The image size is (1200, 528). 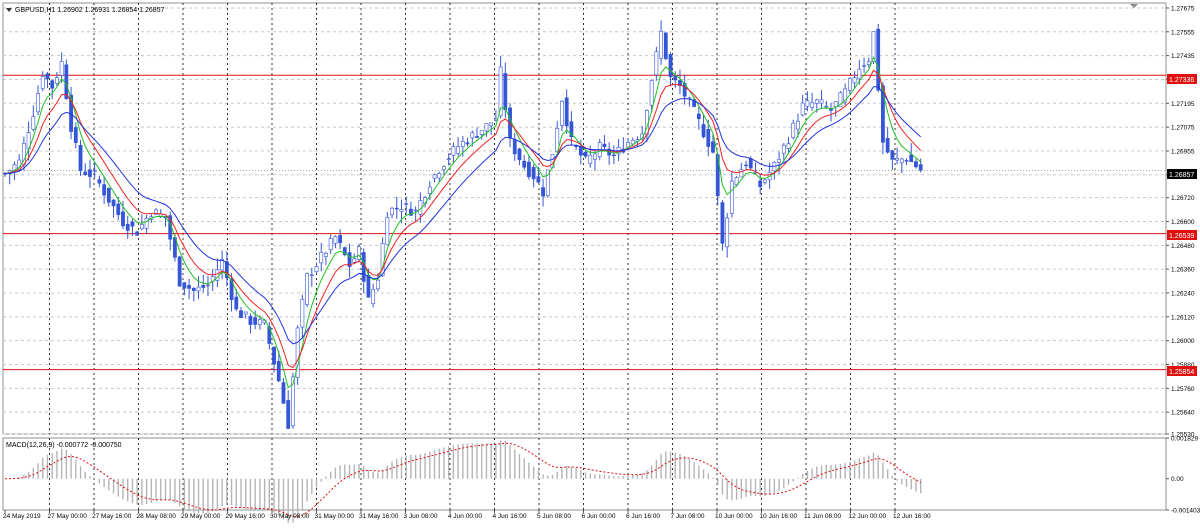 I want to click on time-tick-label: 6 Jun 00:00, so click(x=599, y=516).